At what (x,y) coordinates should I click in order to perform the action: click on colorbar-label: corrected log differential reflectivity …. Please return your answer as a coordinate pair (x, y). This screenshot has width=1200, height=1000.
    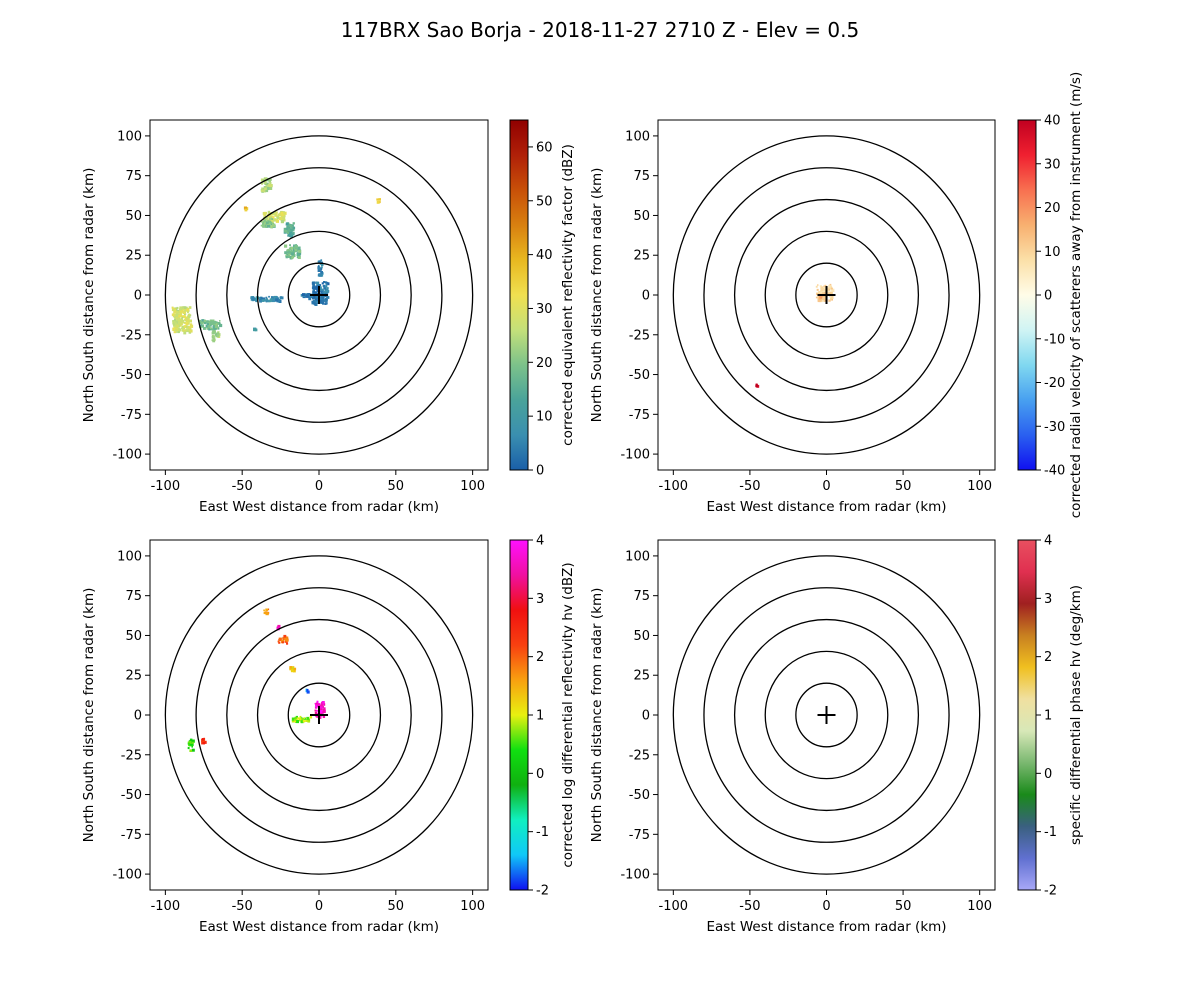
    Looking at the image, I should click on (568, 714).